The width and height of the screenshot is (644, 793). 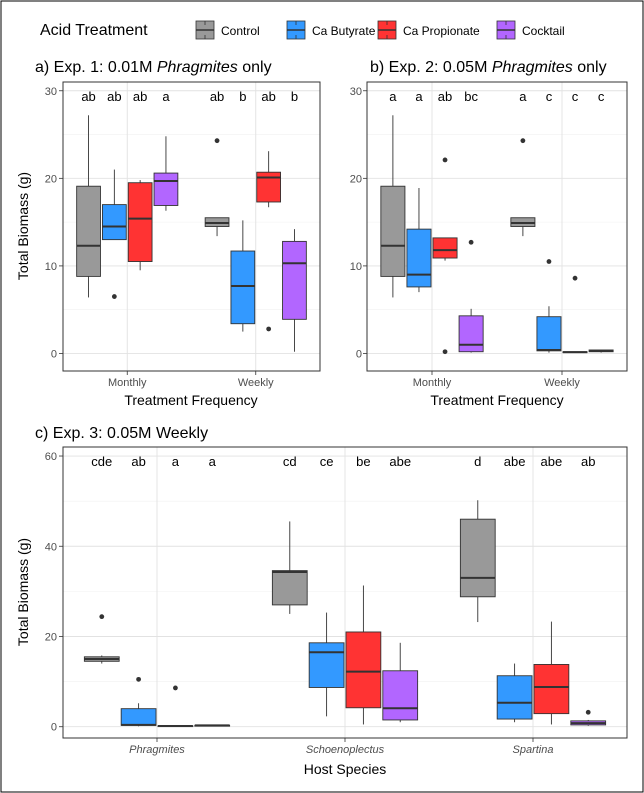 I want to click on box-phragmites-cocktail: a, so click(x=212, y=590).